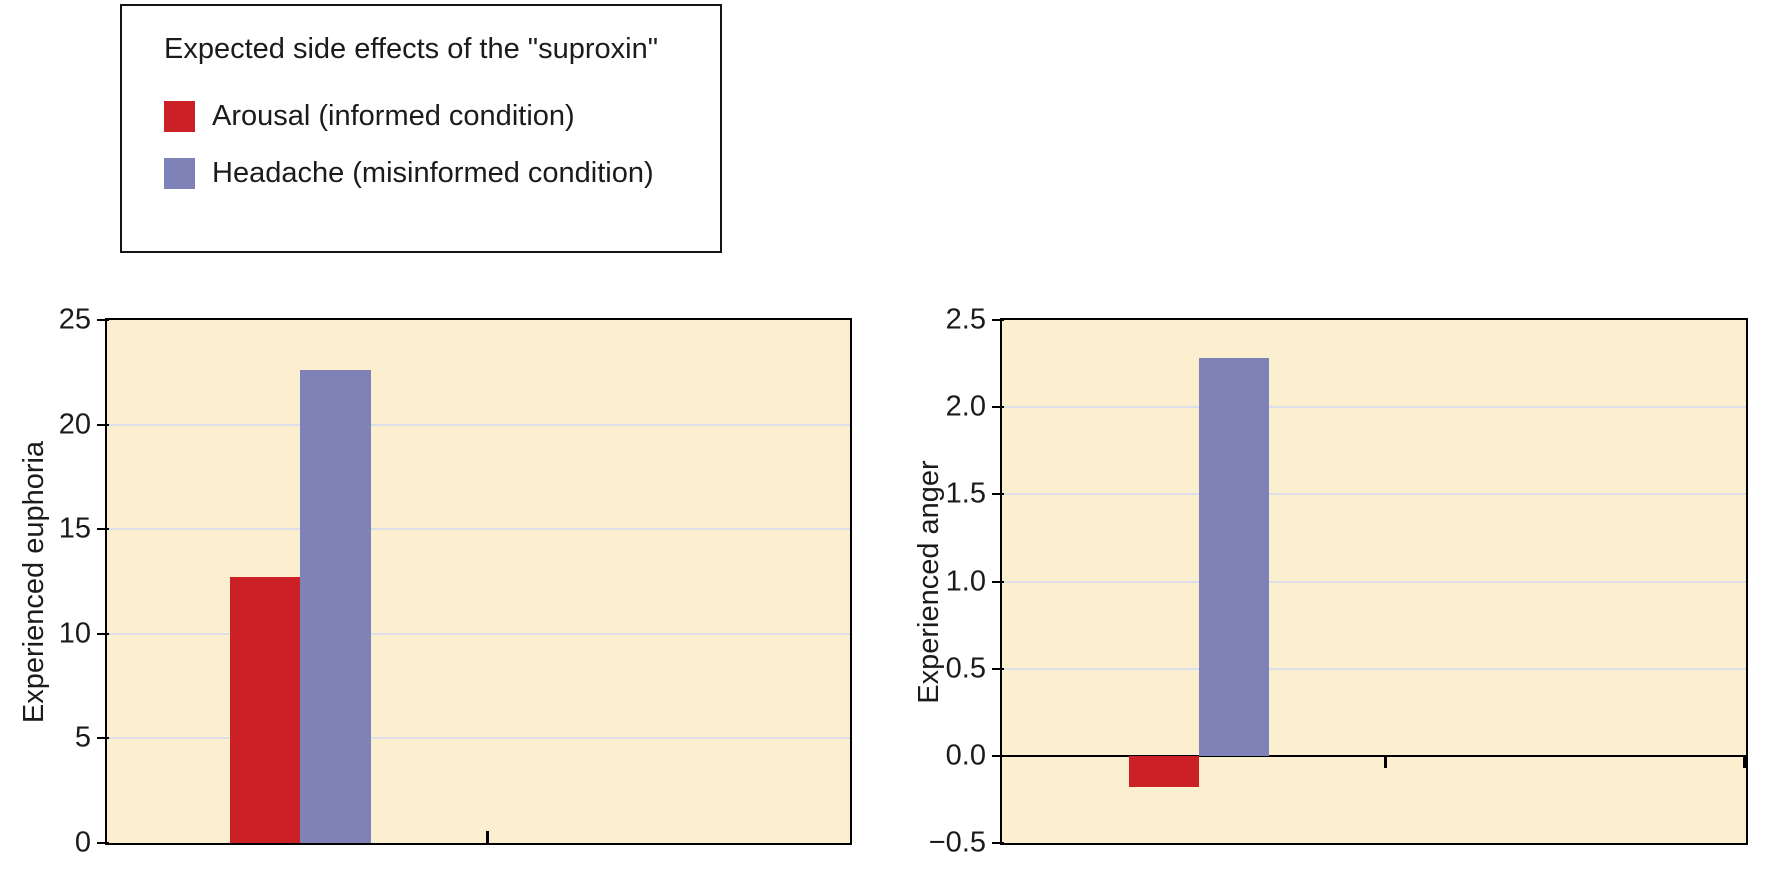 The image size is (1778, 878). Describe the element at coordinates (82, 737) in the screenshot. I see `y-tick-label: 5` at that location.